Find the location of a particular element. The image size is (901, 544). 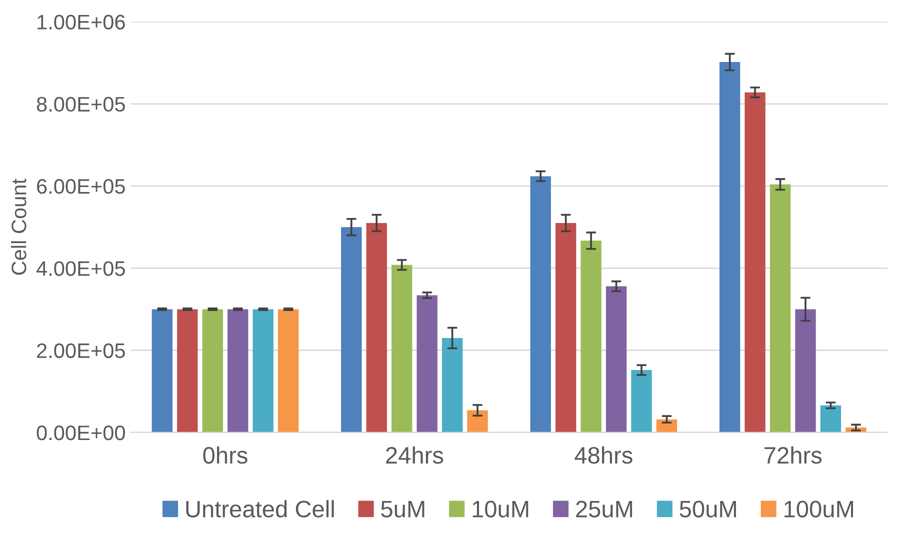

y-tick-label: 0.00E+00 is located at coordinates (80, 432).